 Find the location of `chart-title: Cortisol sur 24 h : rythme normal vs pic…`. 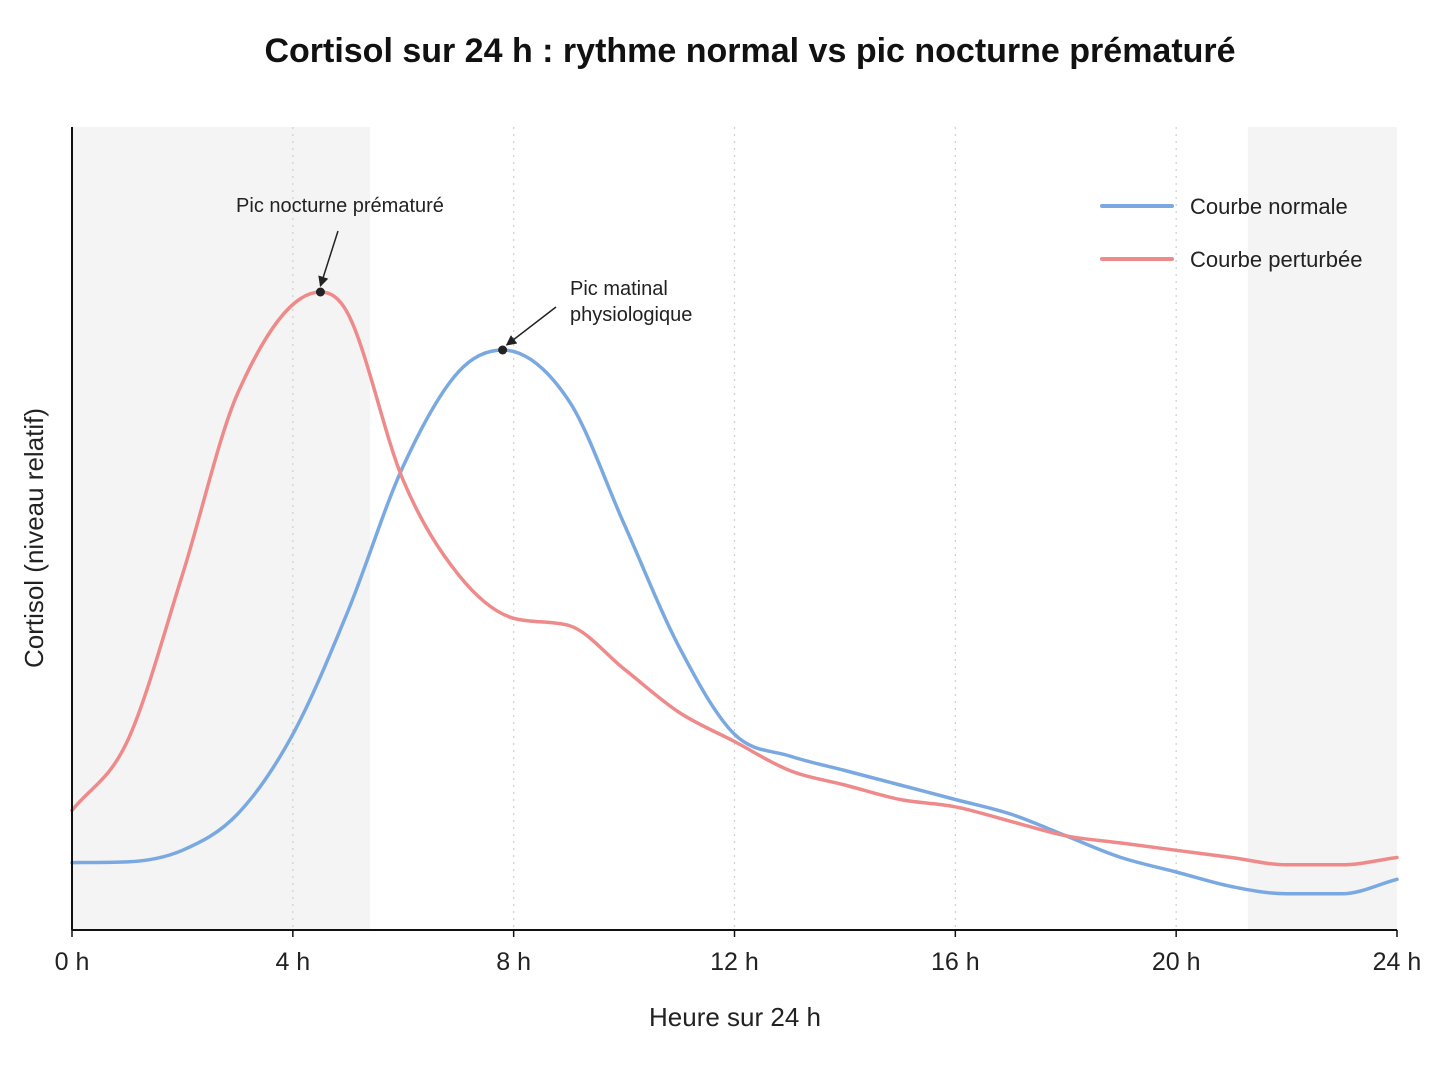

chart-title: Cortisol sur 24 h : rythme normal vs pic… is located at coordinates (749, 51).